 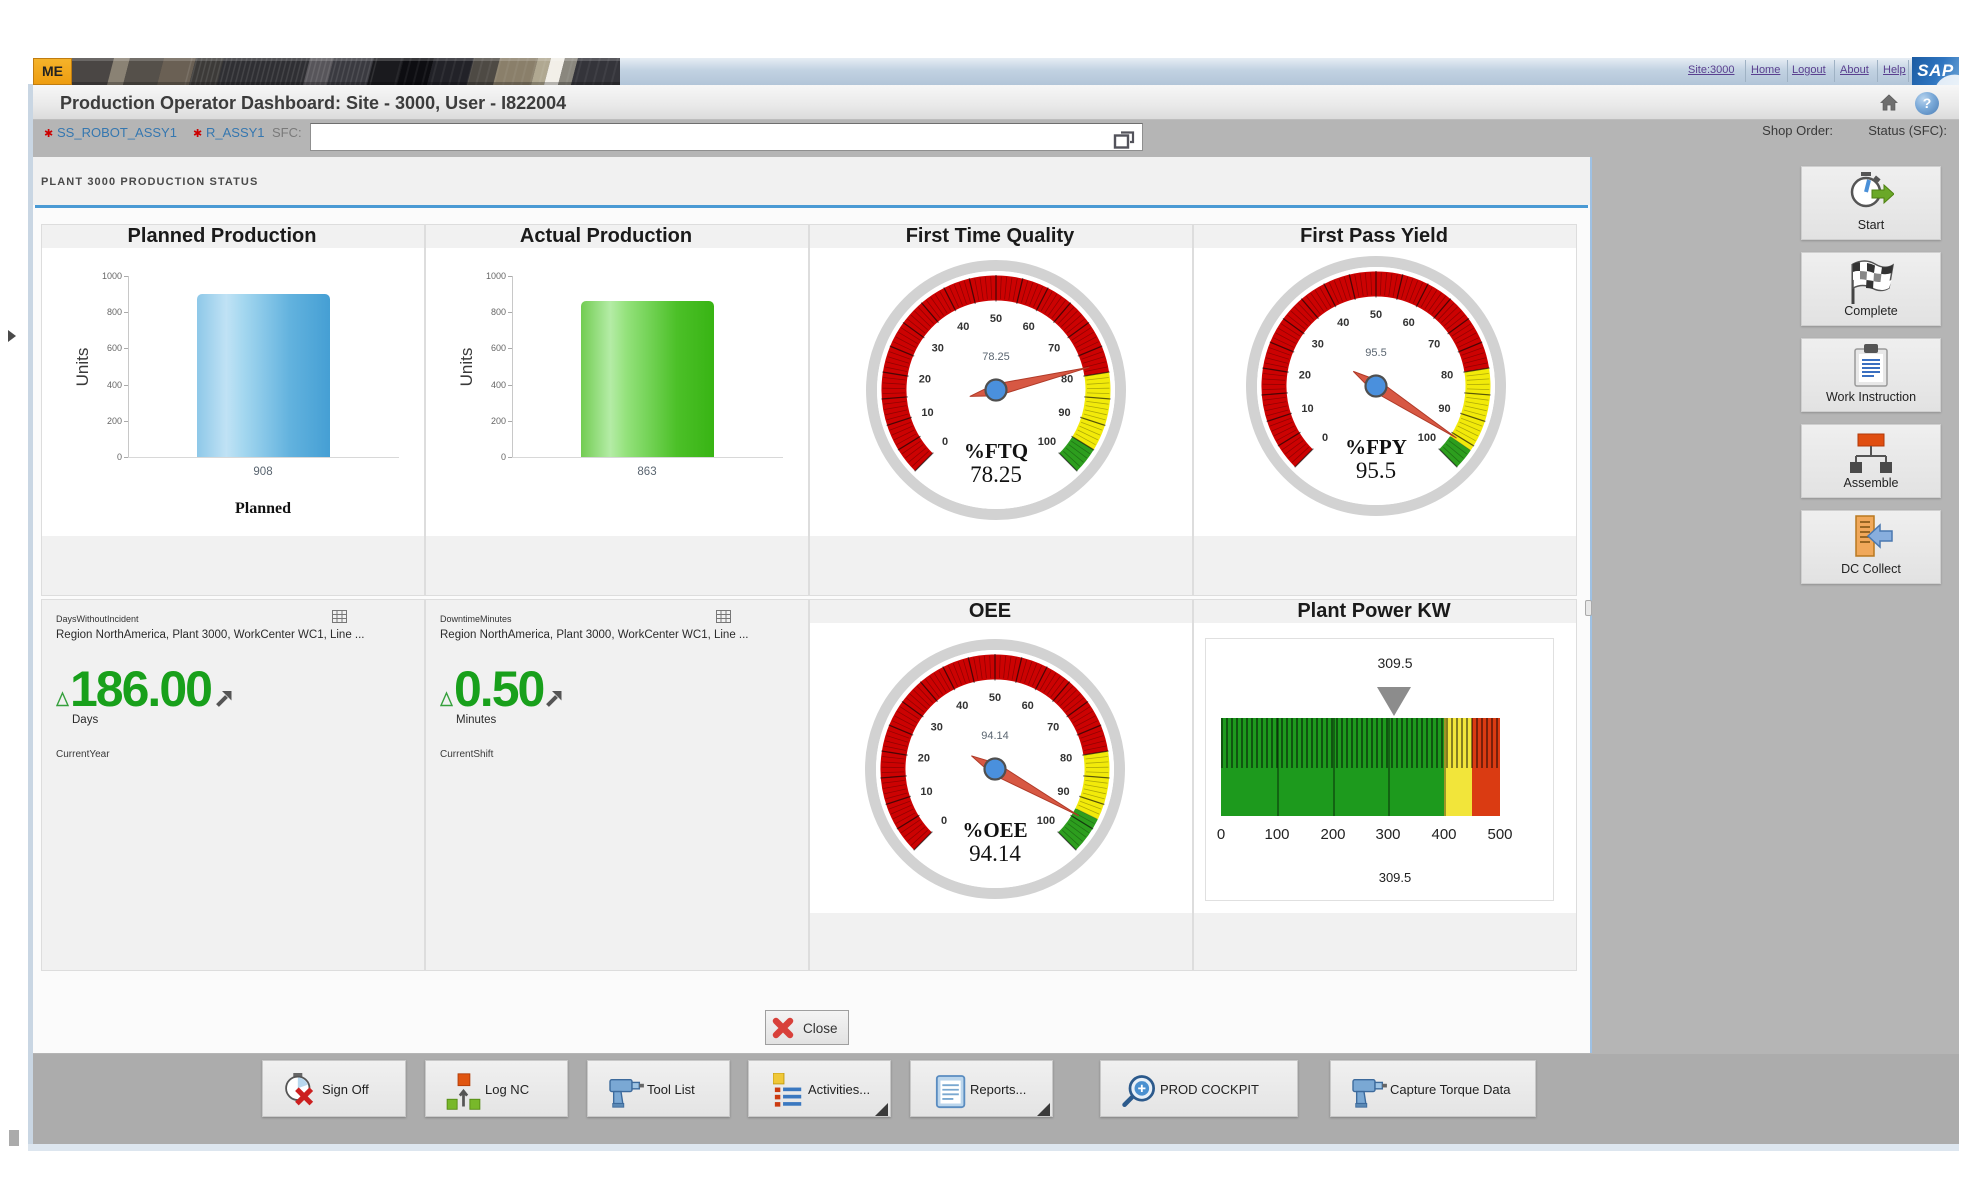 I want to click on svg-text: %FPY, so click(x=1376, y=447).